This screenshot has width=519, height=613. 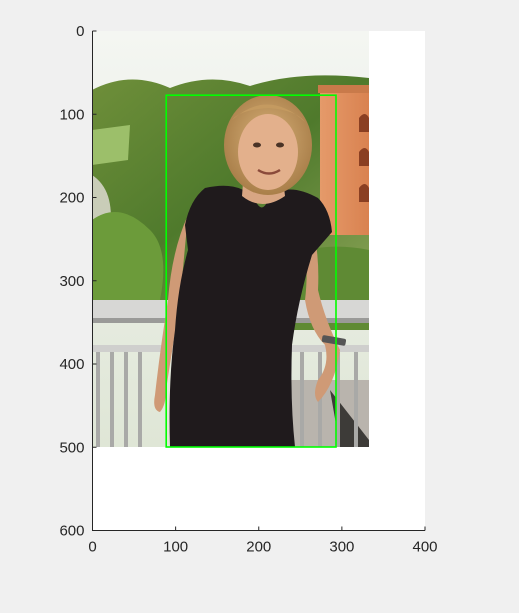 What do you see at coordinates (71, 114) in the screenshot?
I see `y-tick-label: 100` at bounding box center [71, 114].